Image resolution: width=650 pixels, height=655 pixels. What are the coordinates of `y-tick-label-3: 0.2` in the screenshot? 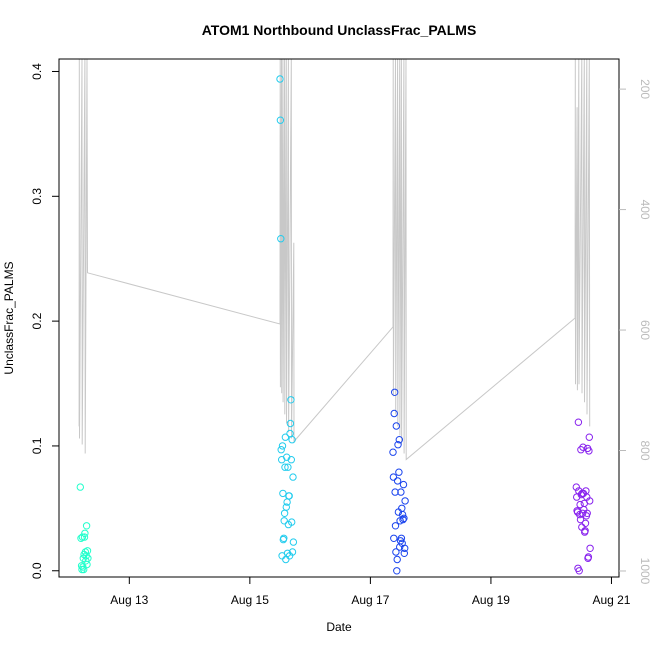 It's located at (37, 320).